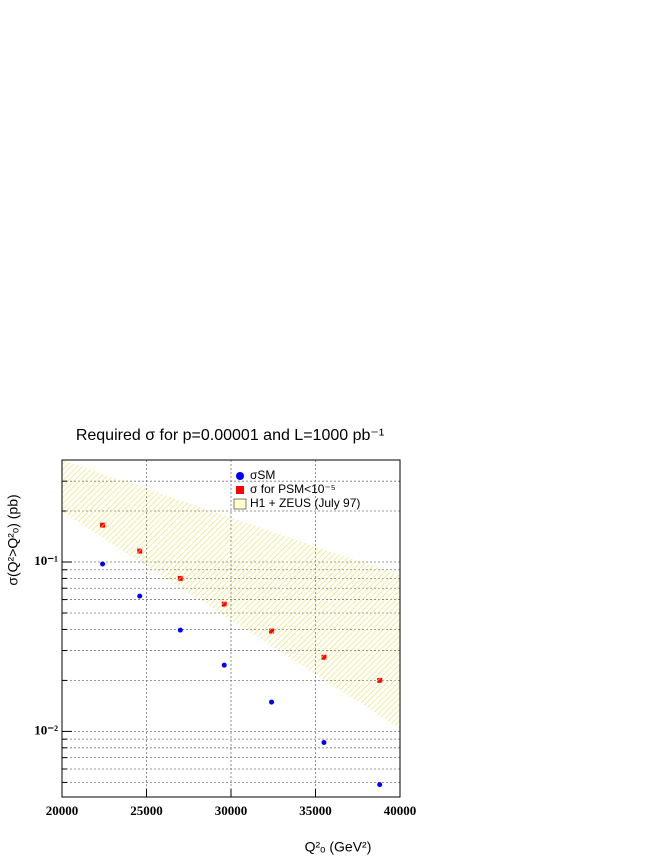 The width and height of the screenshot is (664, 860). What do you see at coordinates (305, 503) in the screenshot?
I see `legend-label: H1 + ZEUS (July 97)` at bounding box center [305, 503].